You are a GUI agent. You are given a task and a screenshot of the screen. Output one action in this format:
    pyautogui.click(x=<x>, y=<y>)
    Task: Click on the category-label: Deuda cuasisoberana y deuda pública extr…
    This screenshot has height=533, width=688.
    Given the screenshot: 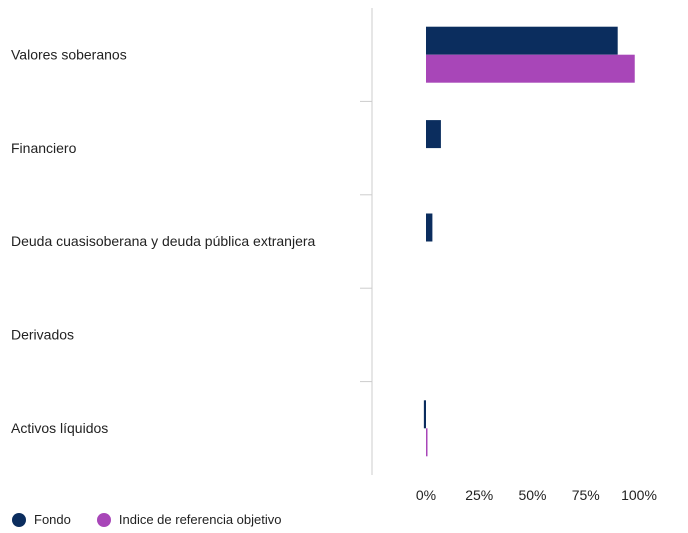 What is the action you would take?
    pyautogui.click(x=163, y=241)
    